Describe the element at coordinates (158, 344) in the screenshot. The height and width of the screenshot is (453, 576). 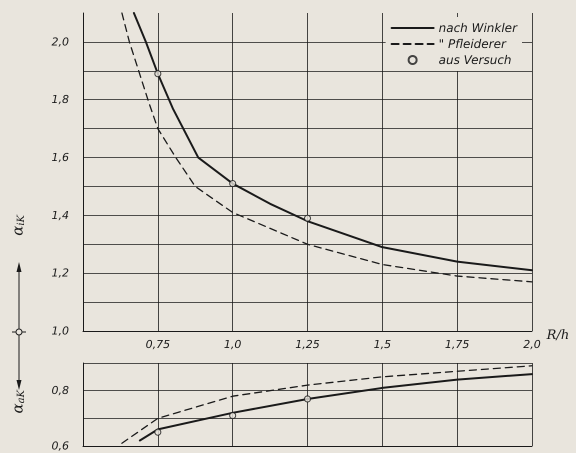
I see `x-tick-label: 0,75` at that location.